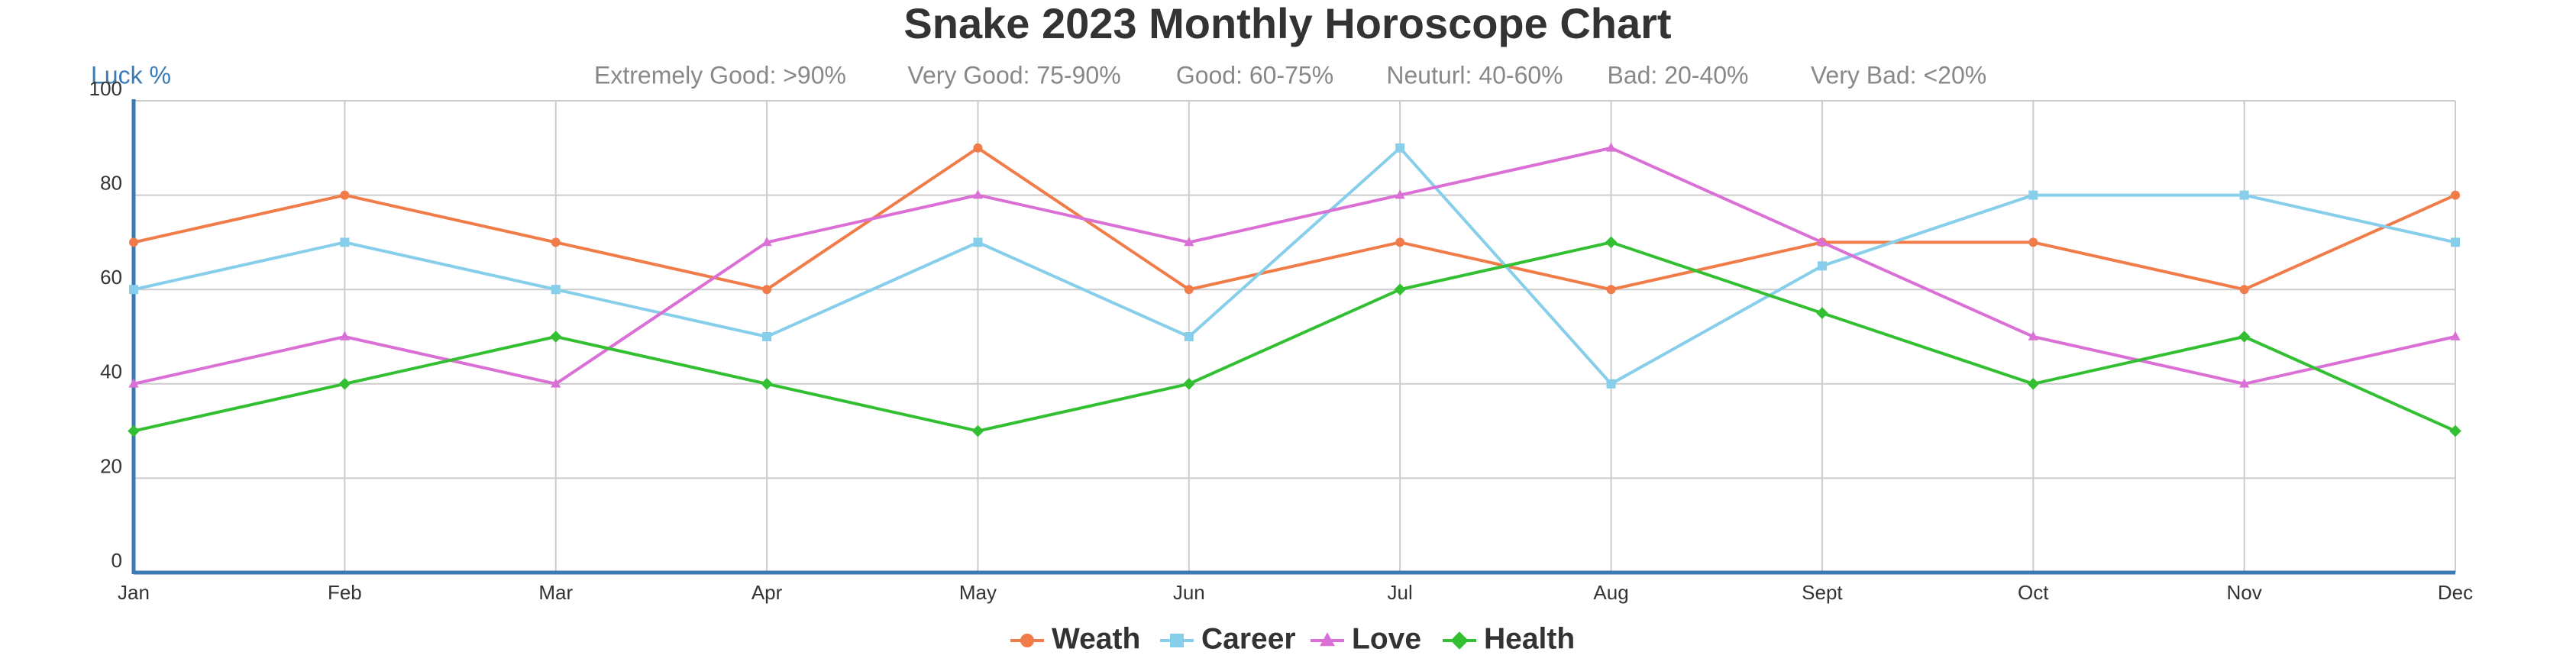  I want to click on x-tick-label: Feb, so click(345, 593).